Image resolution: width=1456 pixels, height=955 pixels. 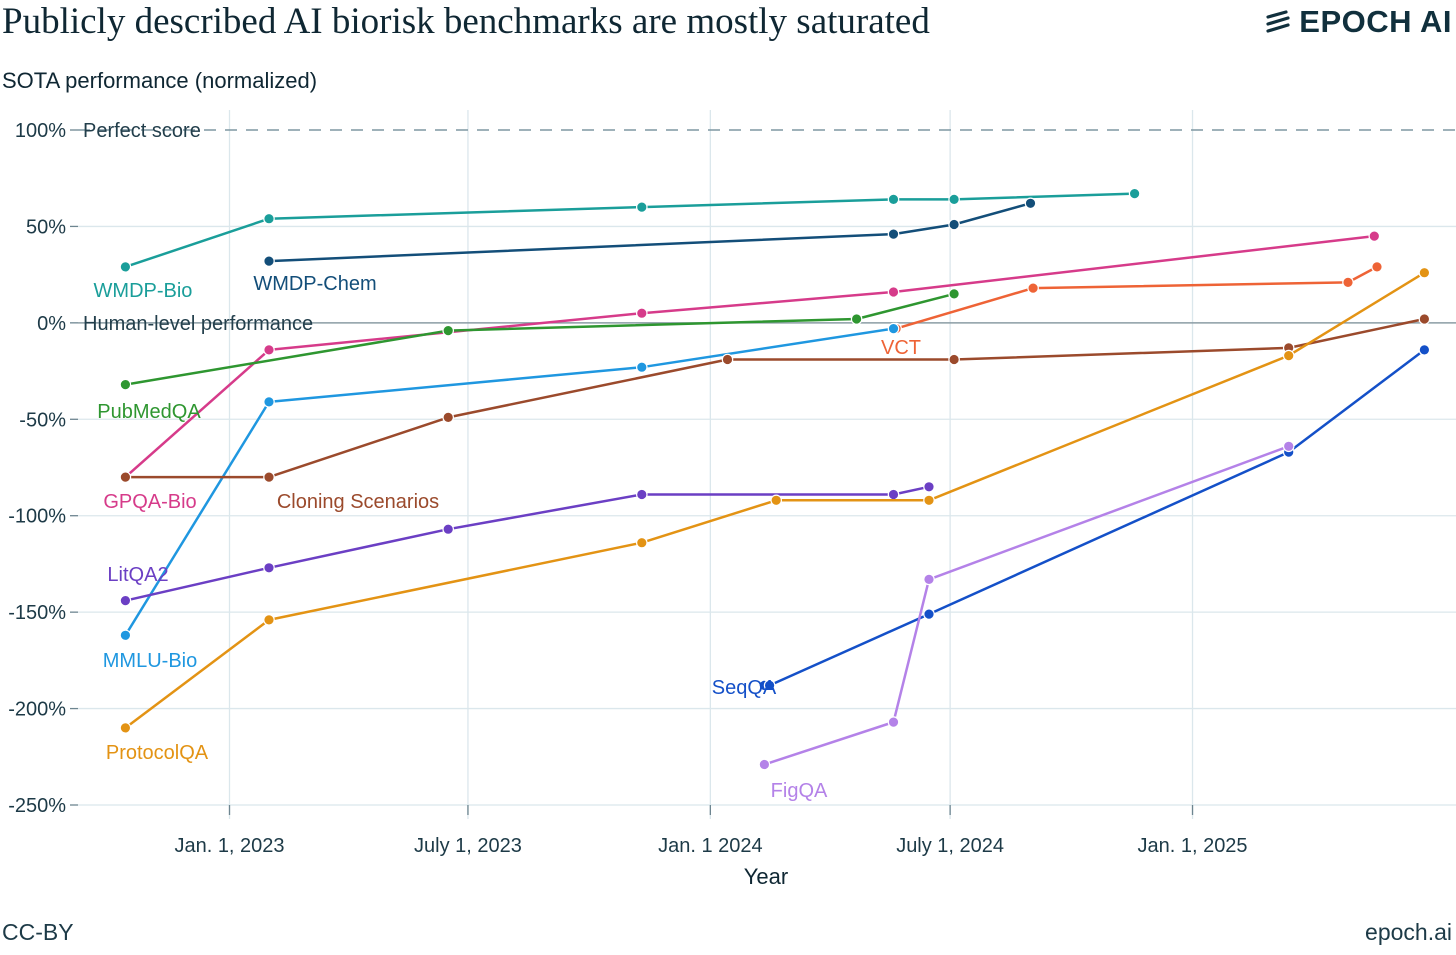 I want to click on series-label: MMLU-Bio, so click(x=150, y=661).